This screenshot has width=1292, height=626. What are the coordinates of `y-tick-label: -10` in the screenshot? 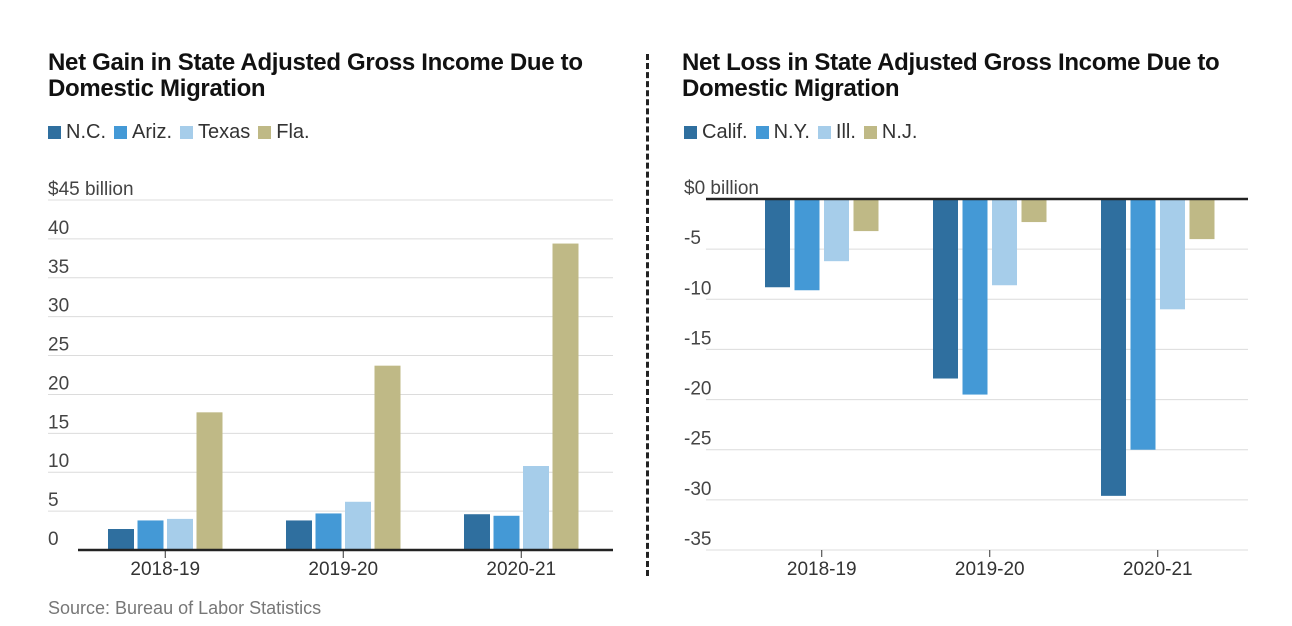 It's located at (697, 288).